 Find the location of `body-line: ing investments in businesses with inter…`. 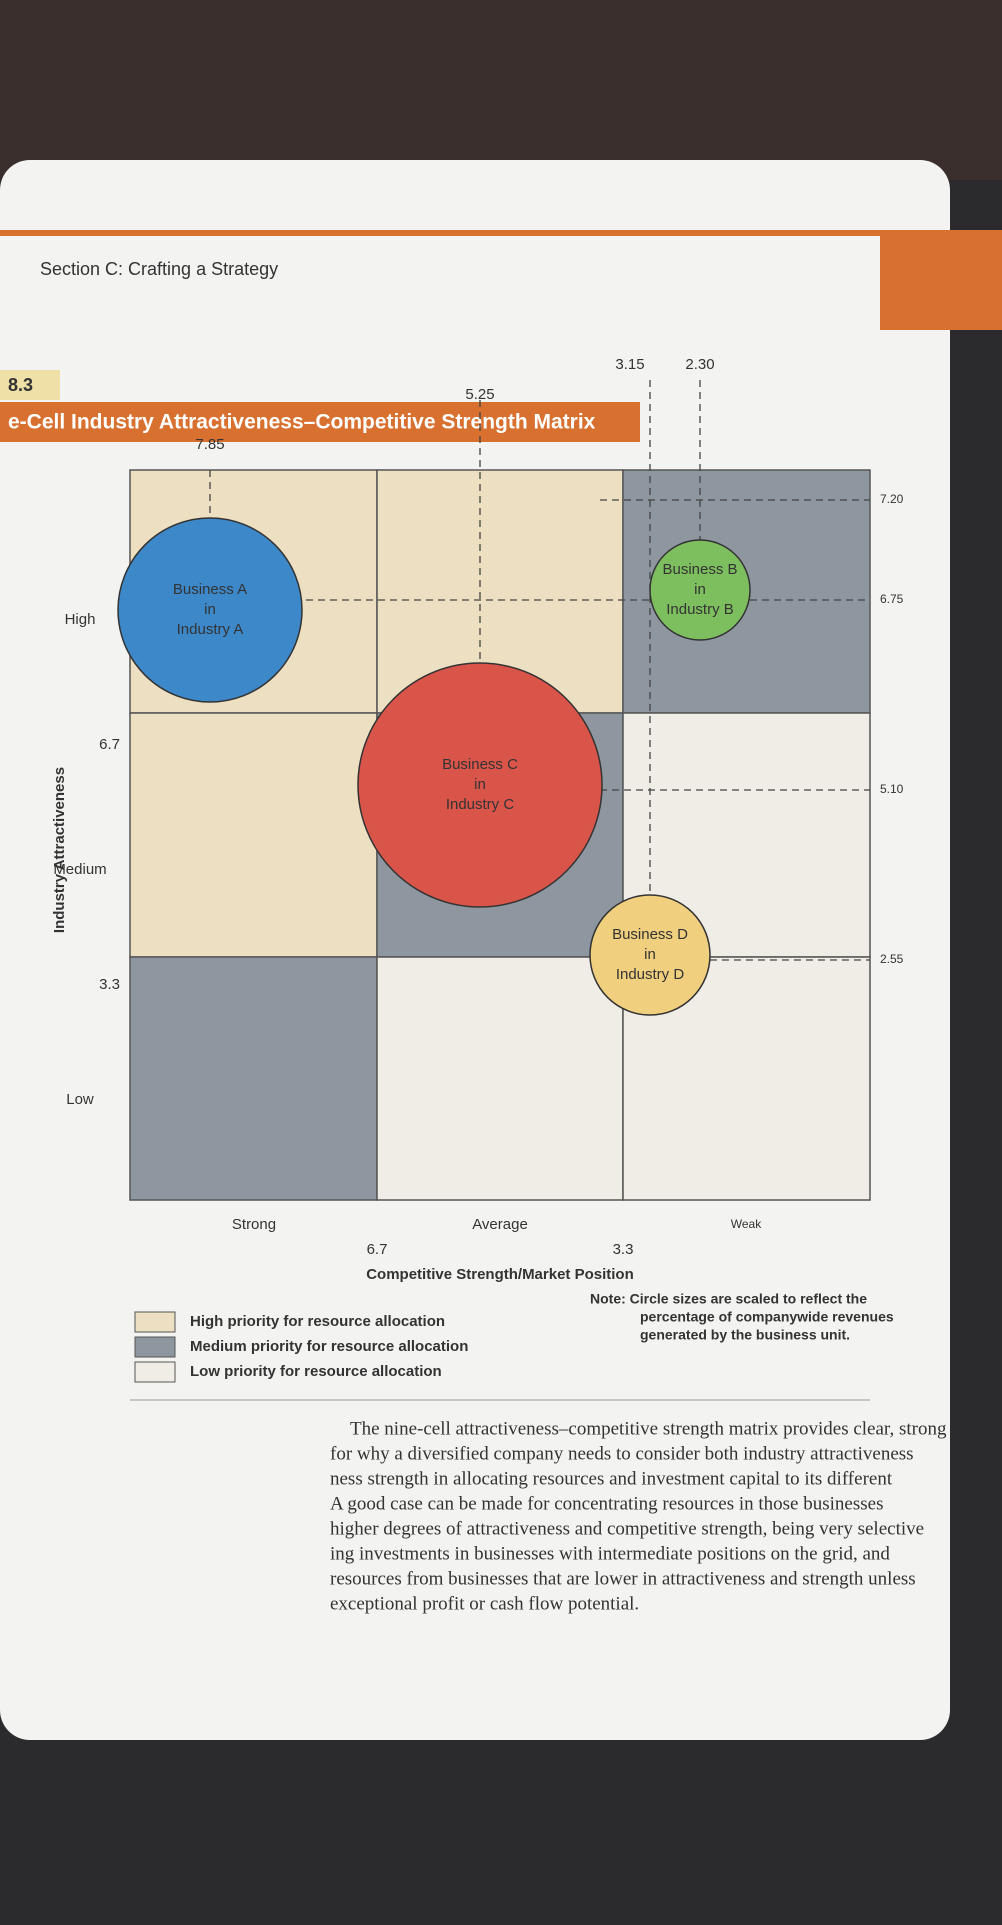

body-line: ing investments in businesses with inter… is located at coordinates (610, 1553).